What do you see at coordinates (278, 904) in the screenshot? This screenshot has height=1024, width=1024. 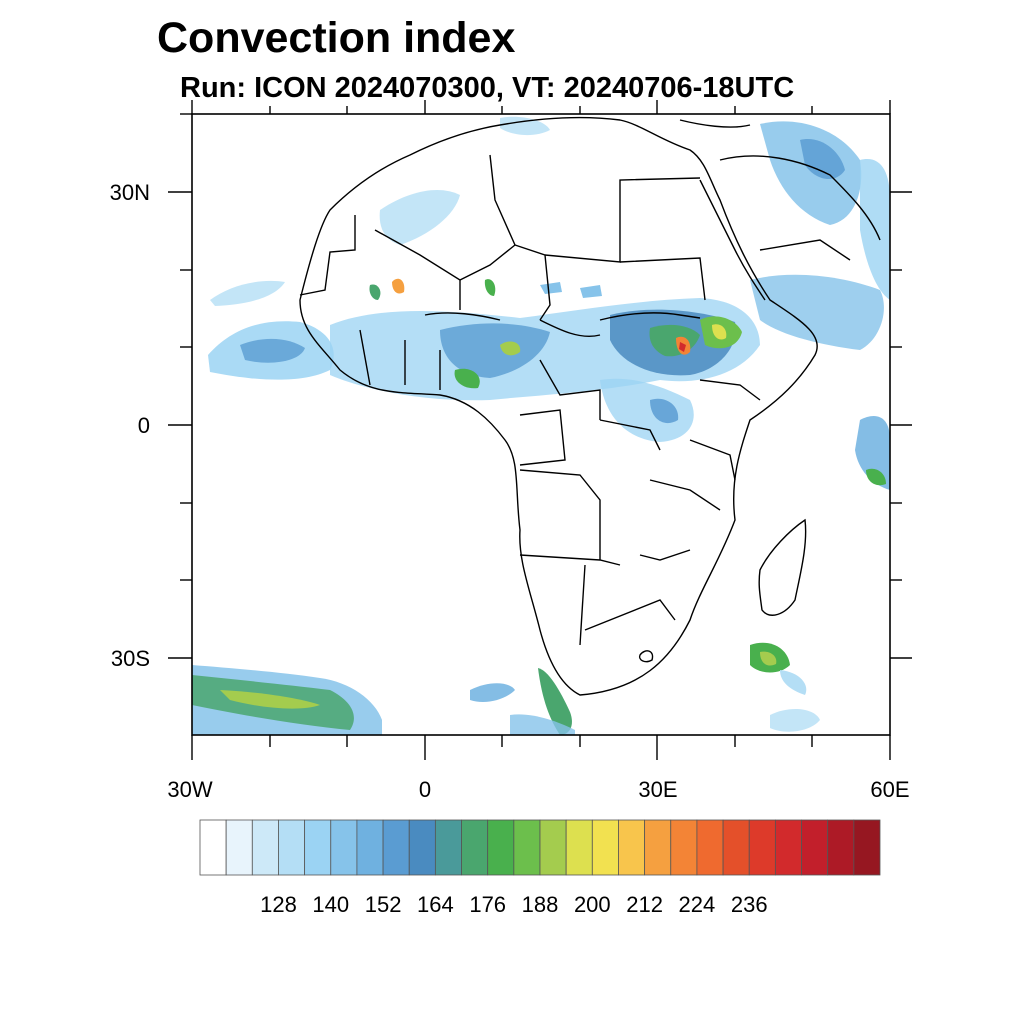 I see `colorbar-label: 128` at bounding box center [278, 904].